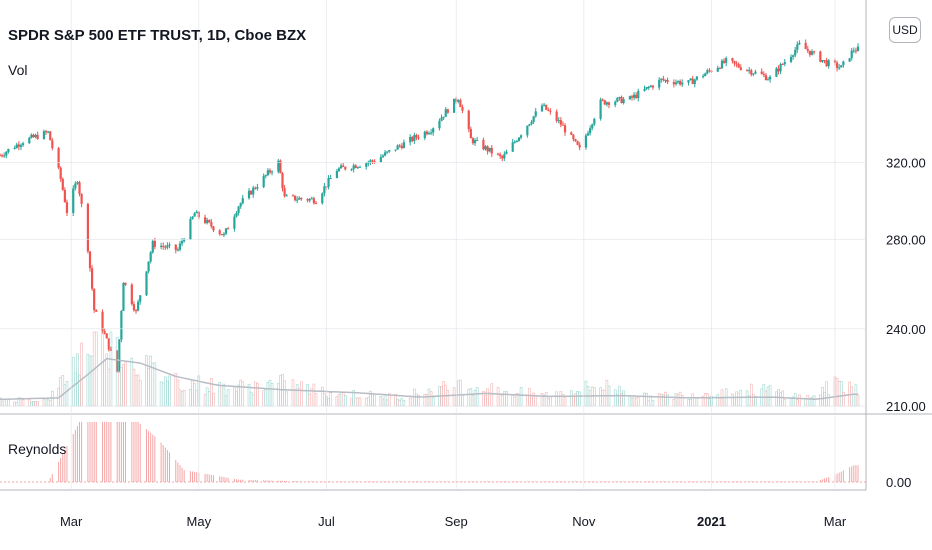 The width and height of the screenshot is (932, 550). I want to click on reynolds-legend-label: Reynolds, so click(37, 449).